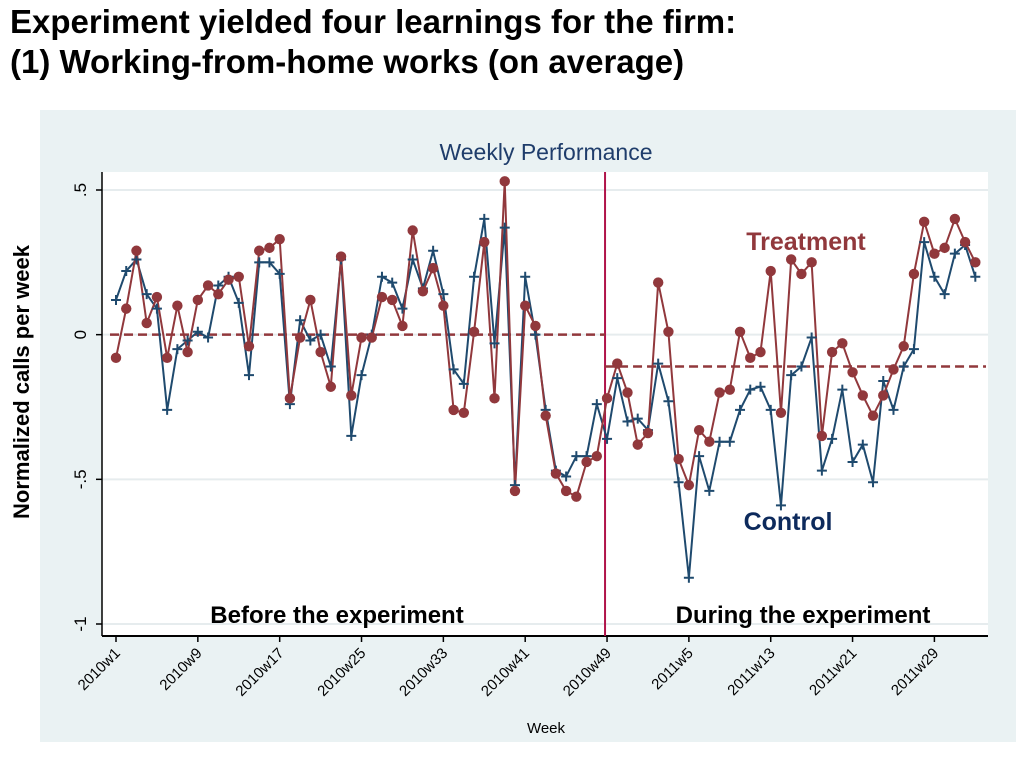  I want to click on x-axis-title: Week, so click(546, 728).